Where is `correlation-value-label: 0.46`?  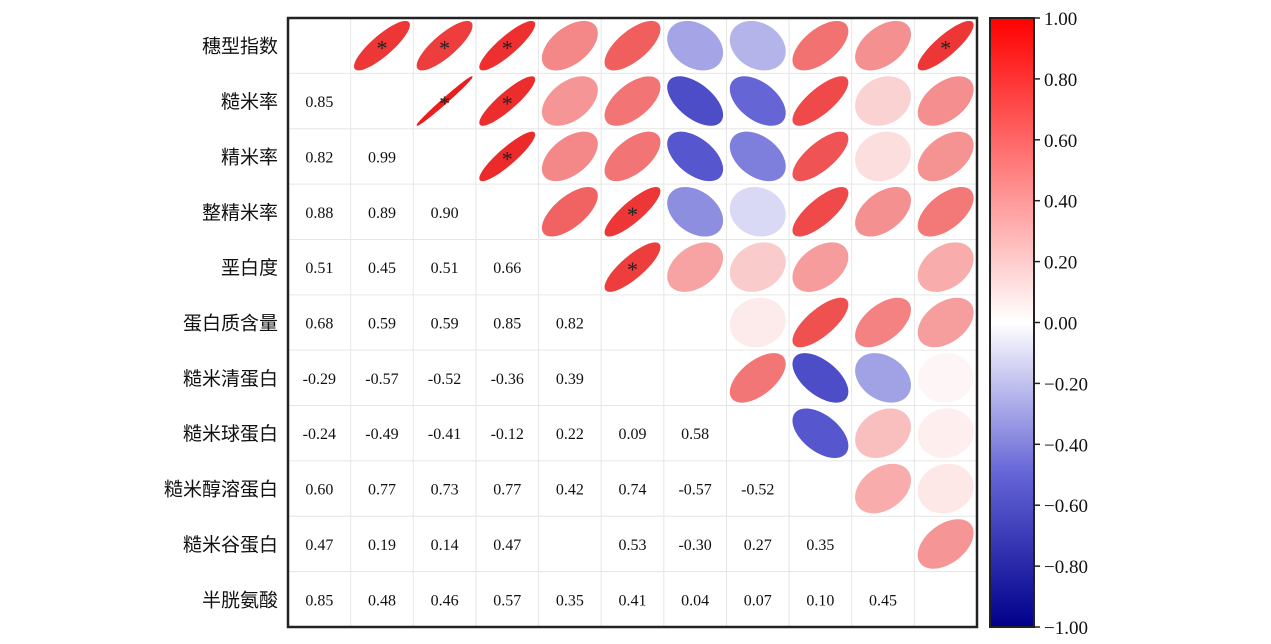
correlation-value-label: 0.46 is located at coordinates (445, 600).